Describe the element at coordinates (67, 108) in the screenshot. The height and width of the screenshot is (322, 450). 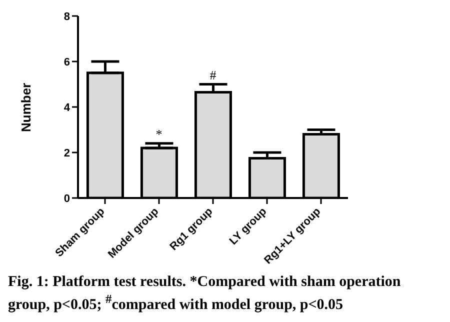
I see `y-tick-label: 4` at that location.